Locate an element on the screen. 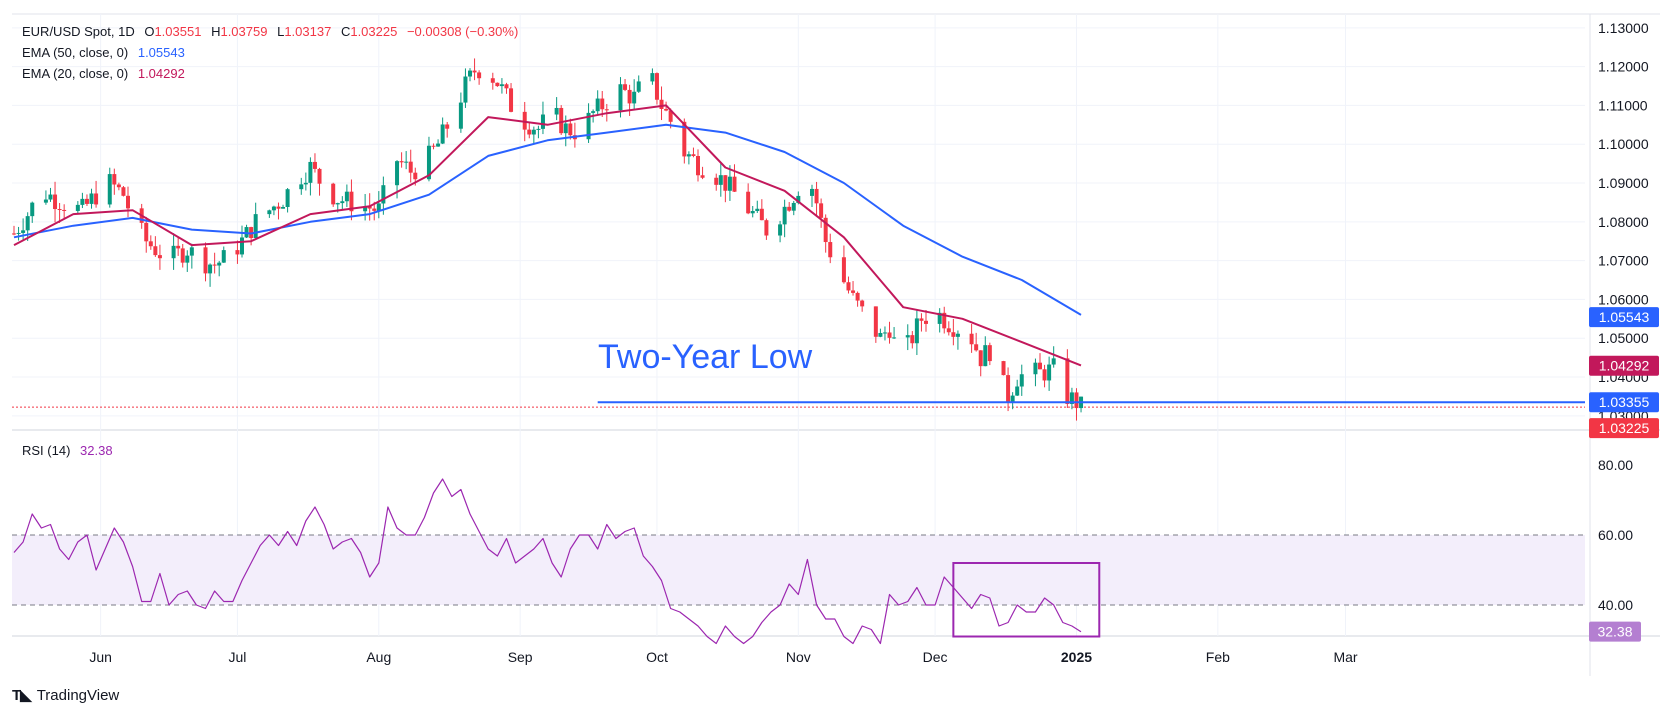  tradingview-footer: T◣ TradingView is located at coordinates (66, 695).